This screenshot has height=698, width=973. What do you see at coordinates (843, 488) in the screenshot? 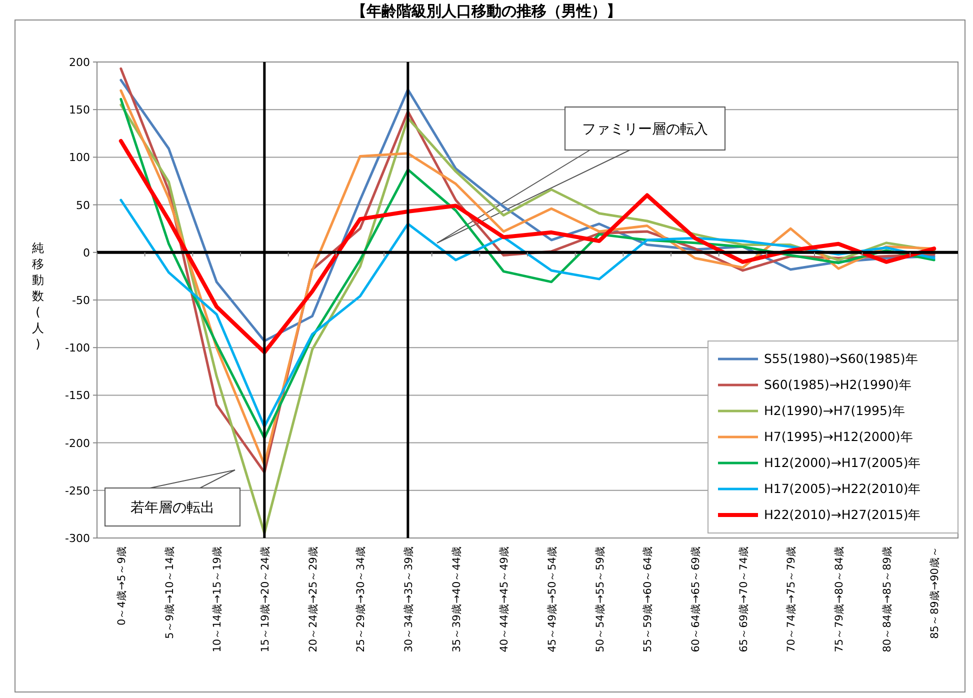
I see `legend-label: H17(2005)→H22(2010)年` at bounding box center [843, 488].